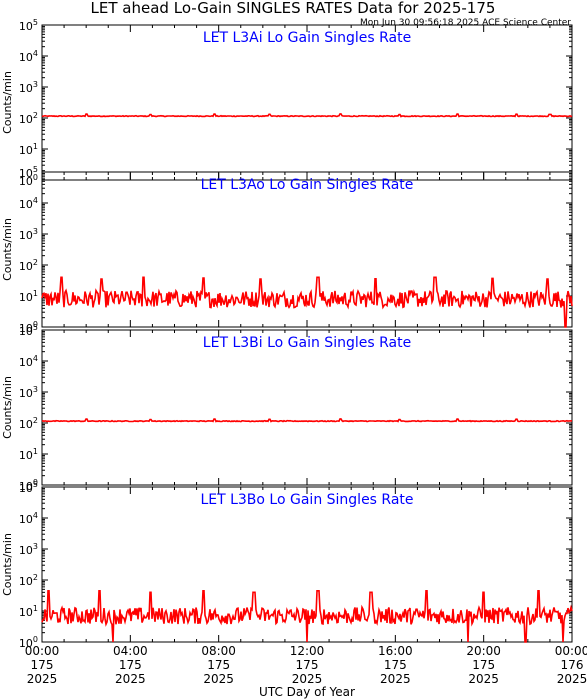 The width and height of the screenshot is (587, 700). What do you see at coordinates (572, 665) in the screenshot?
I see `x-tick-day: 176` at bounding box center [572, 665].